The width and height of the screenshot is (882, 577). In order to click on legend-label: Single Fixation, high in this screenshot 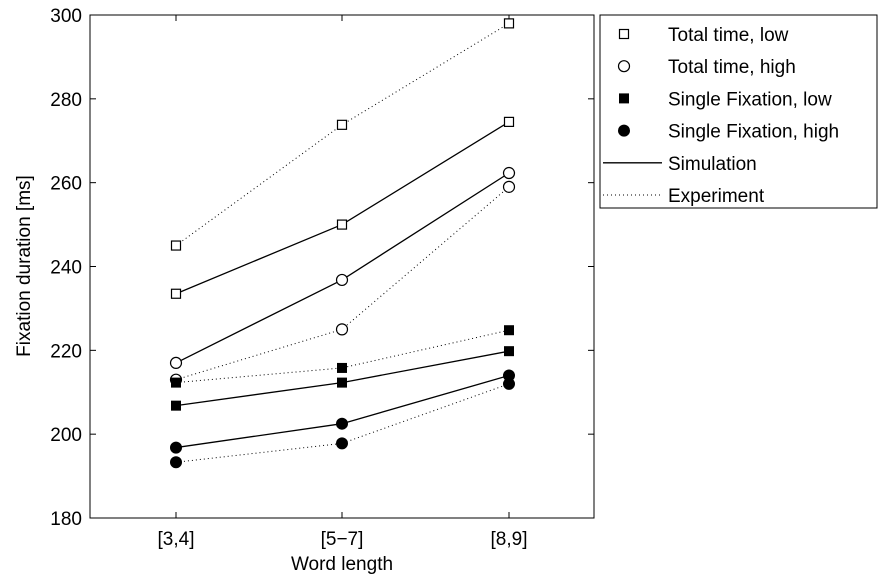, I will do `click(753, 132)`.